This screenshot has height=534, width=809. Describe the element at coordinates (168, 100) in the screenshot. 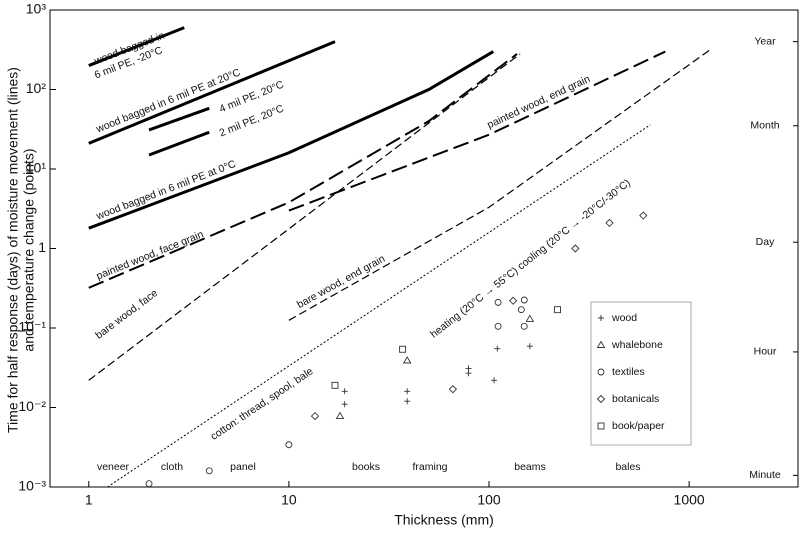

I see `line-label: wood bagged in 6 mil PE at 20°C` at that location.